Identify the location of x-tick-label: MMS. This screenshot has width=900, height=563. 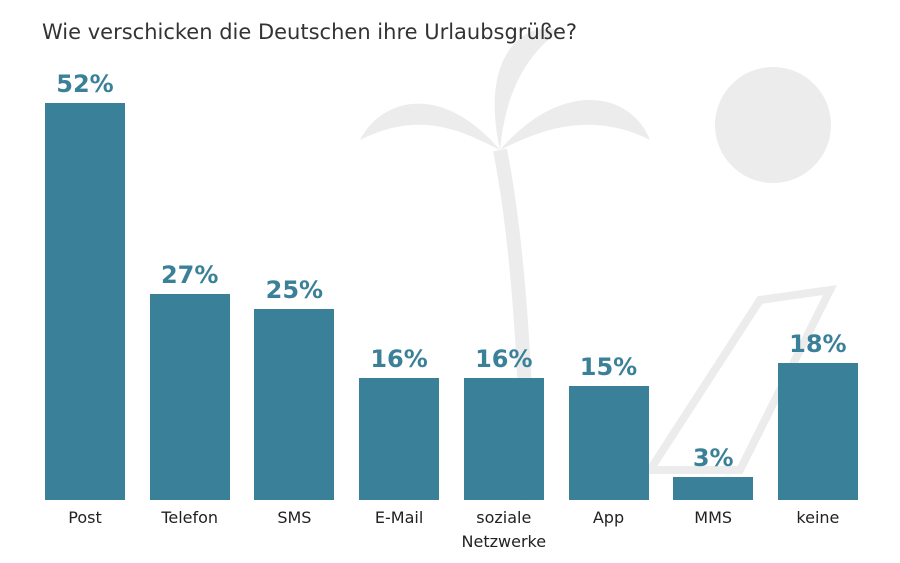
(713, 517).